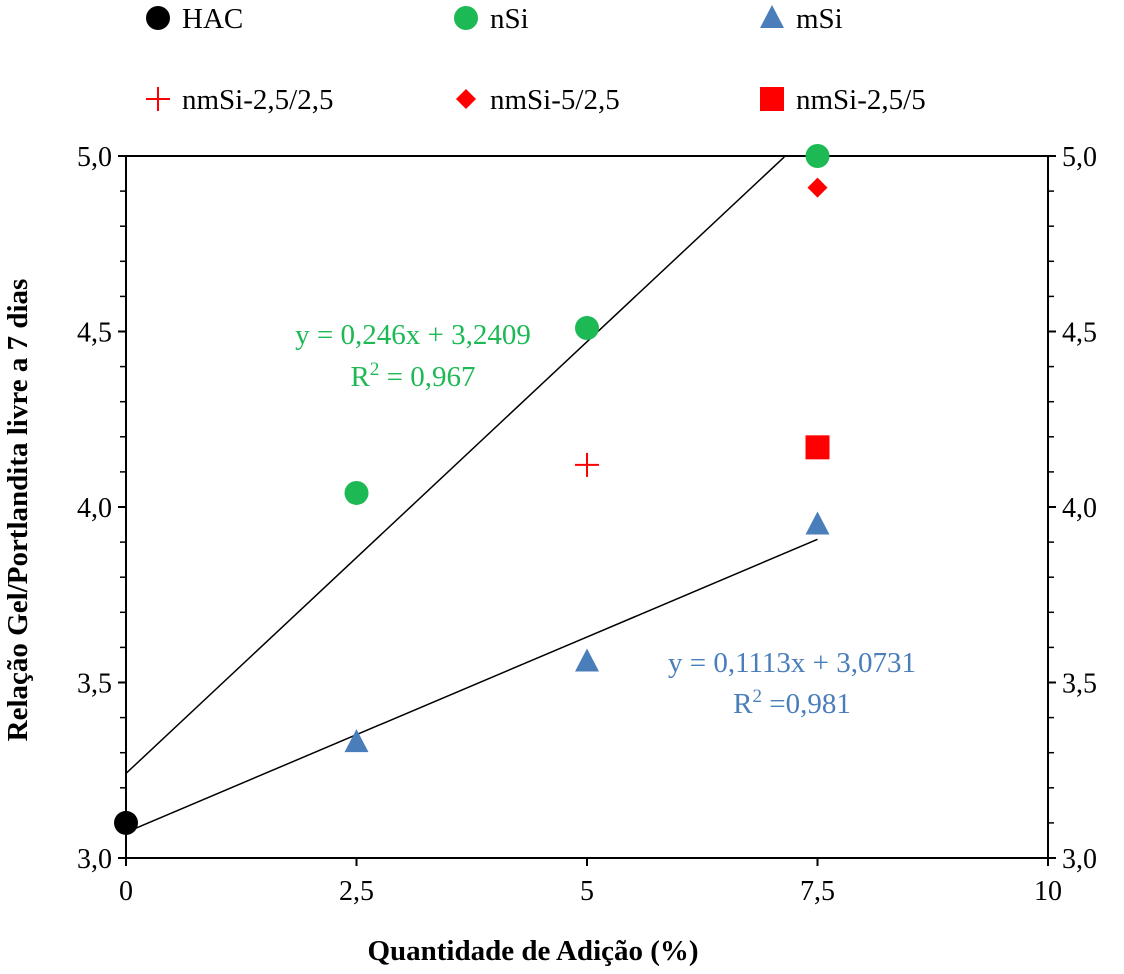  I want to click on y-tick-label: 3,5, so click(94, 684).